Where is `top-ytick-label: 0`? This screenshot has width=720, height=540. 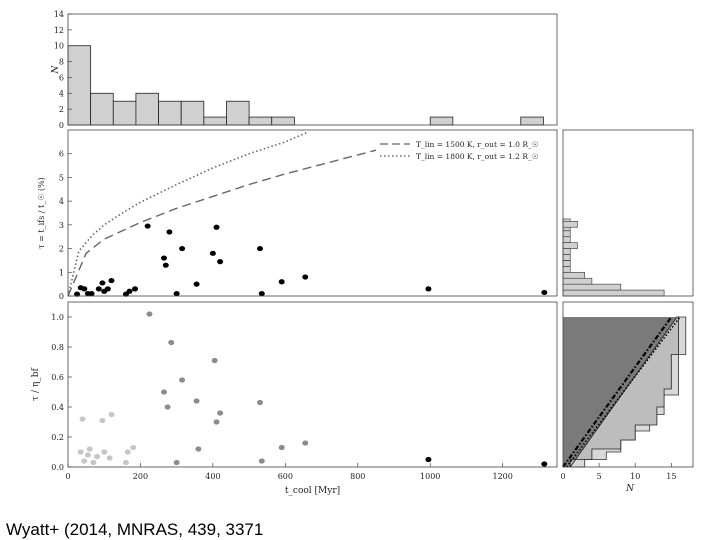
top-ytick-label: 0 is located at coordinates (61, 125).